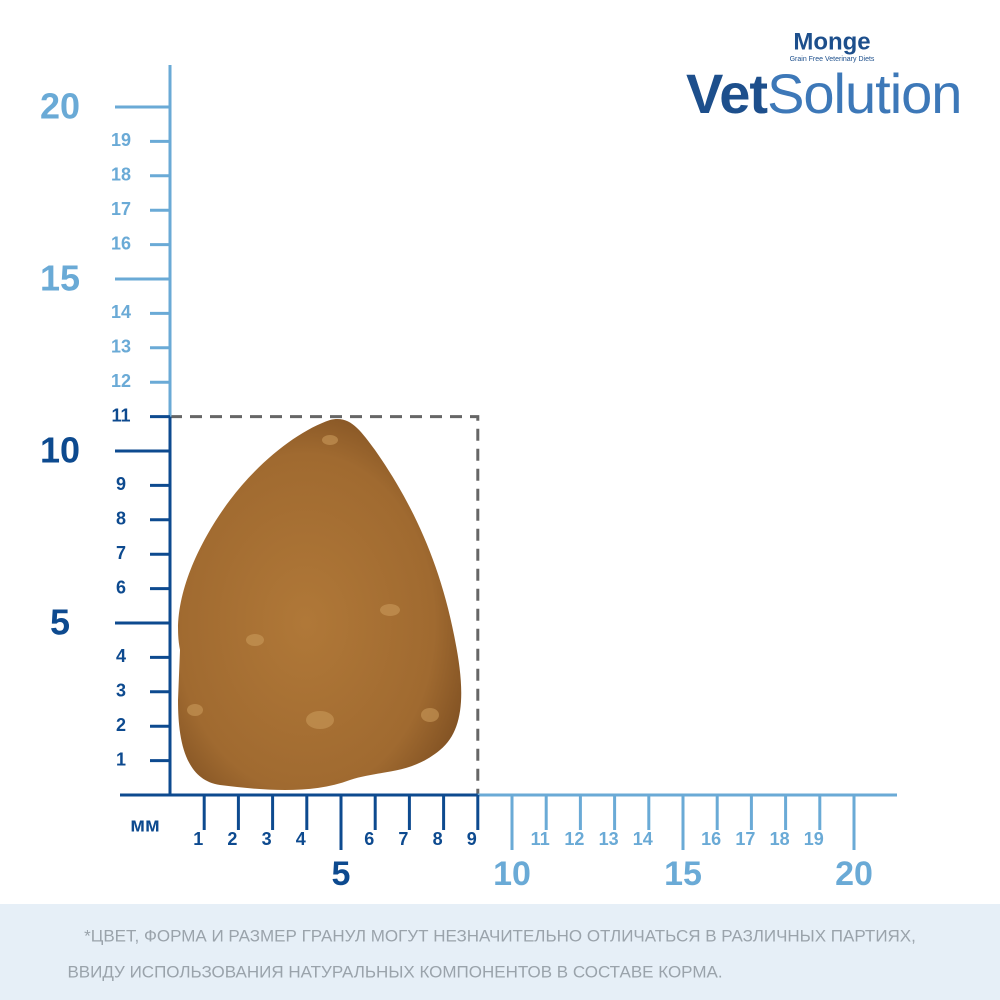  Describe the element at coordinates (121, 484) in the screenshot. I see `y-tick-label: 9` at that location.